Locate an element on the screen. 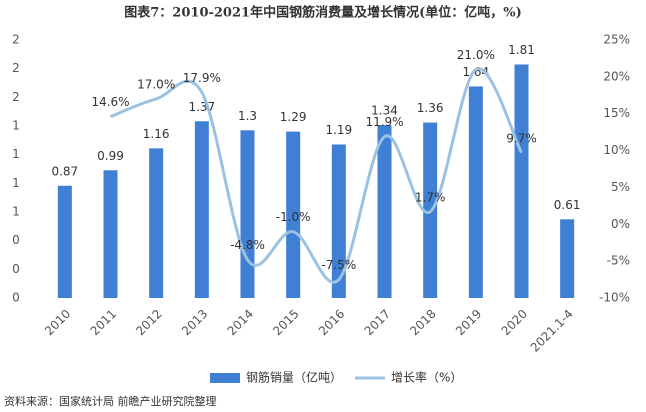  y2-tick-label: -5% is located at coordinates (618, 261).